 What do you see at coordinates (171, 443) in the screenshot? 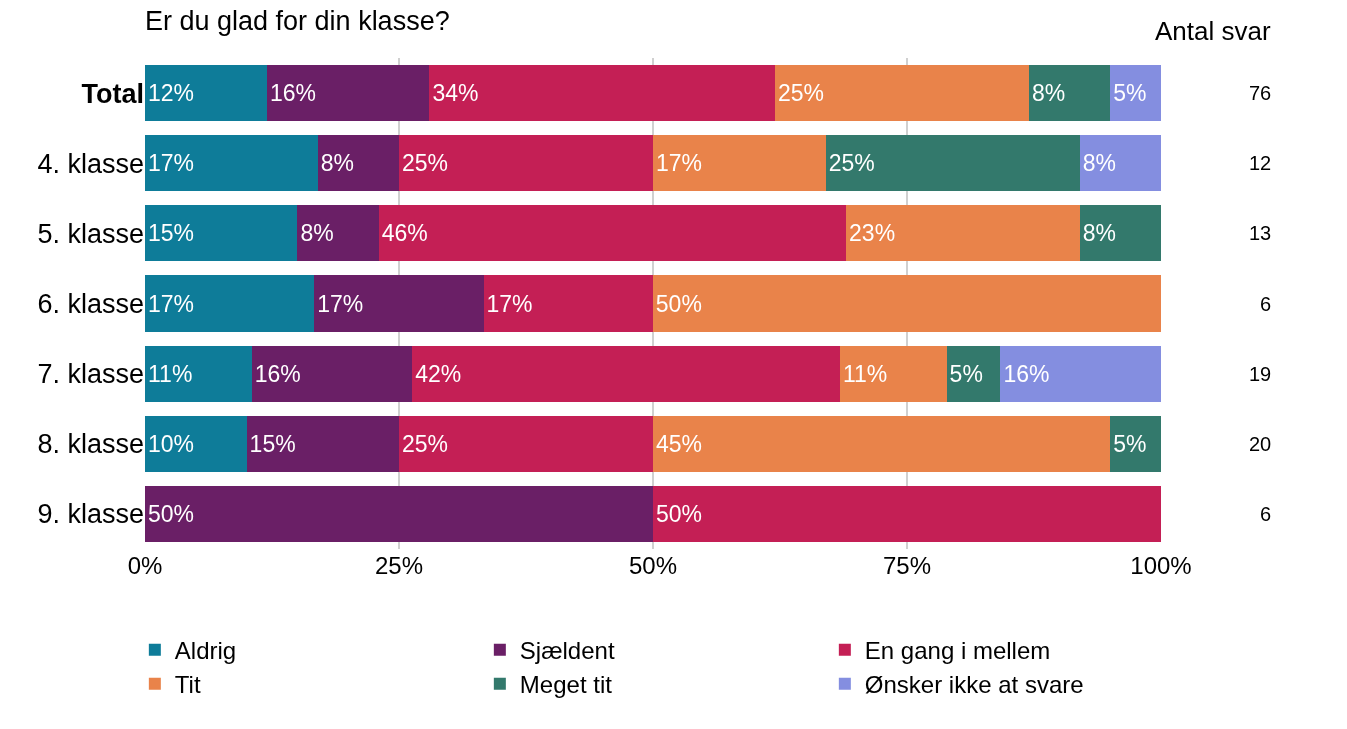
I see `data-label: 10%` at bounding box center [171, 443].